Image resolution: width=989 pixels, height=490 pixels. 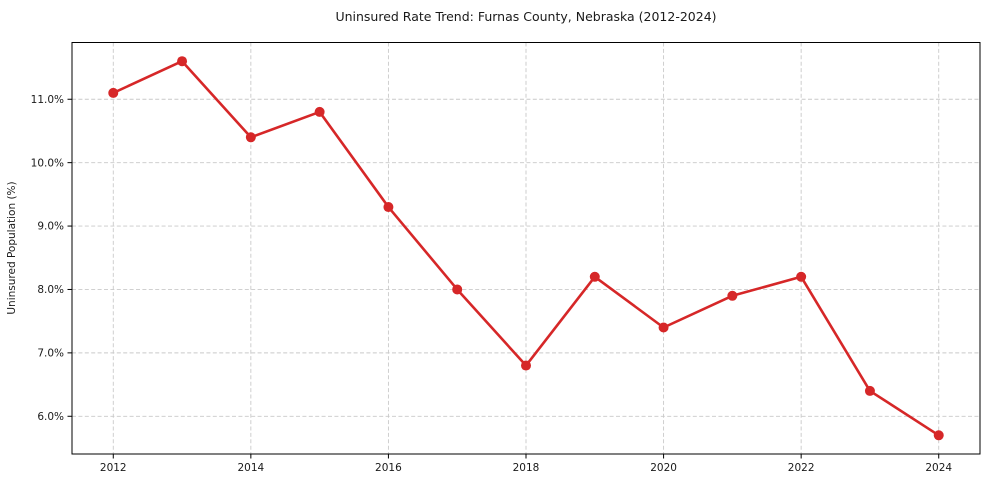 What do you see at coordinates (526, 468) in the screenshot?
I see `x-tick-label: 2018` at bounding box center [526, 468].